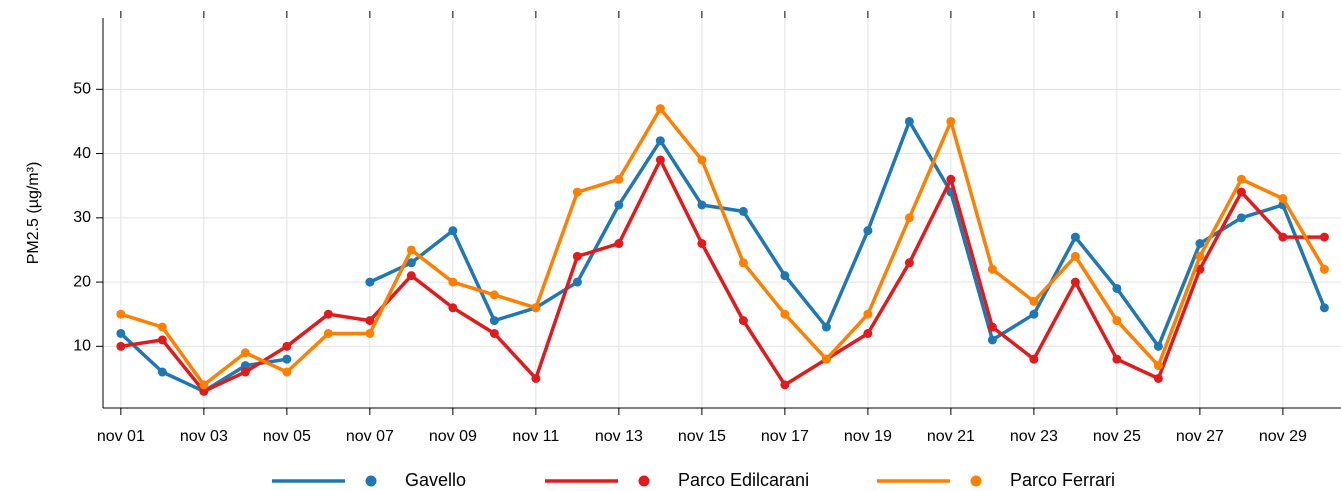 The image size is (1341, 491). Describe the element at coordinates (82, 217) in the screenshot. I see `y-tick-label: 30` at that location.